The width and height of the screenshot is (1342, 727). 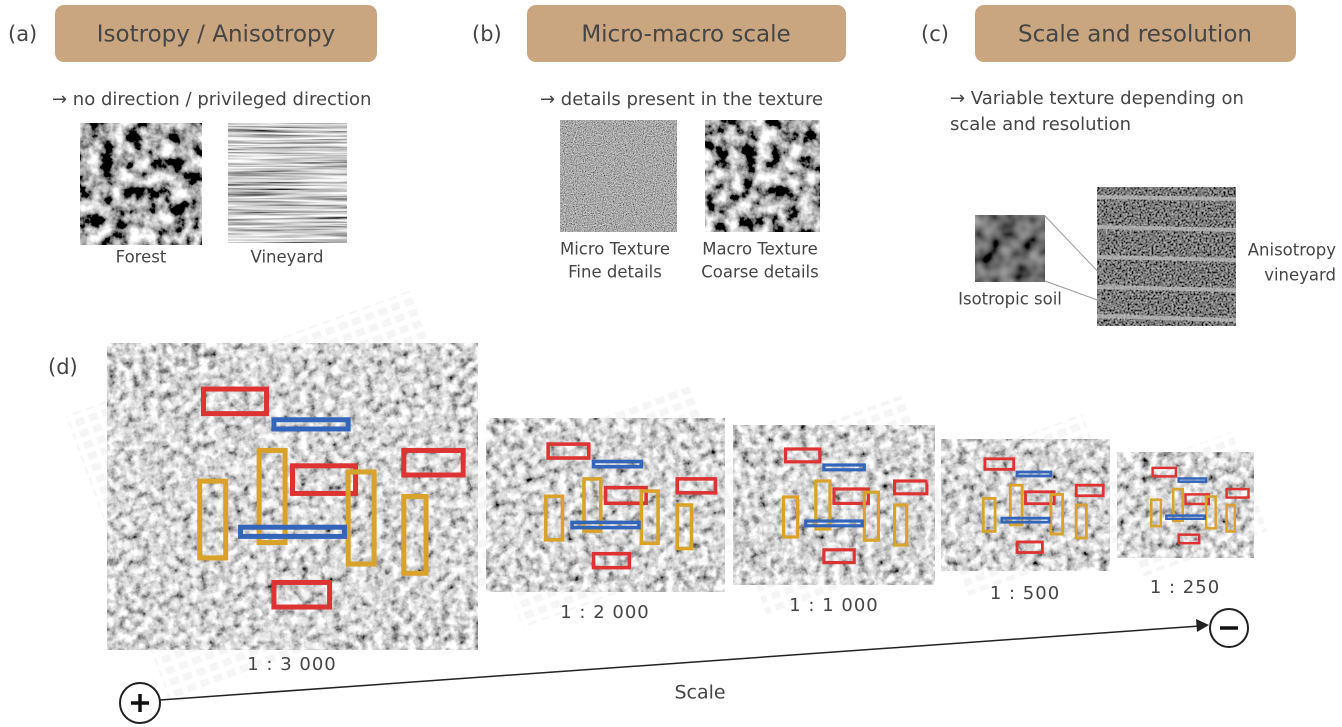 I want to click on houses, so click(x=834, y=504).